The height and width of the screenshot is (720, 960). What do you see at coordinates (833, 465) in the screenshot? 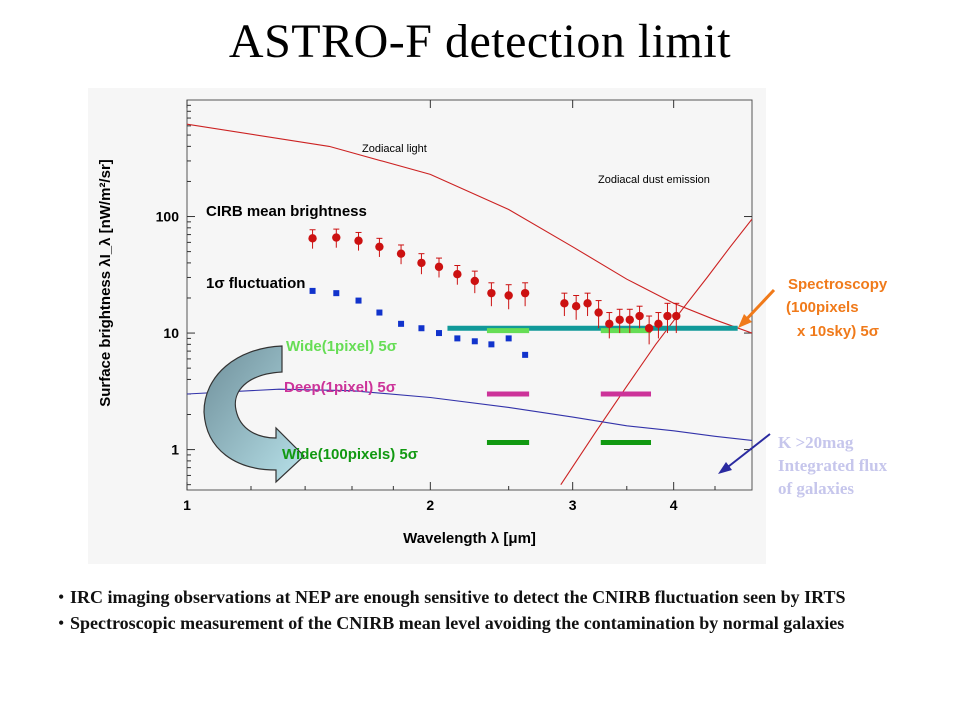
I see `kmag-label-line: Integrated flux` at bounding box center [833, 465].